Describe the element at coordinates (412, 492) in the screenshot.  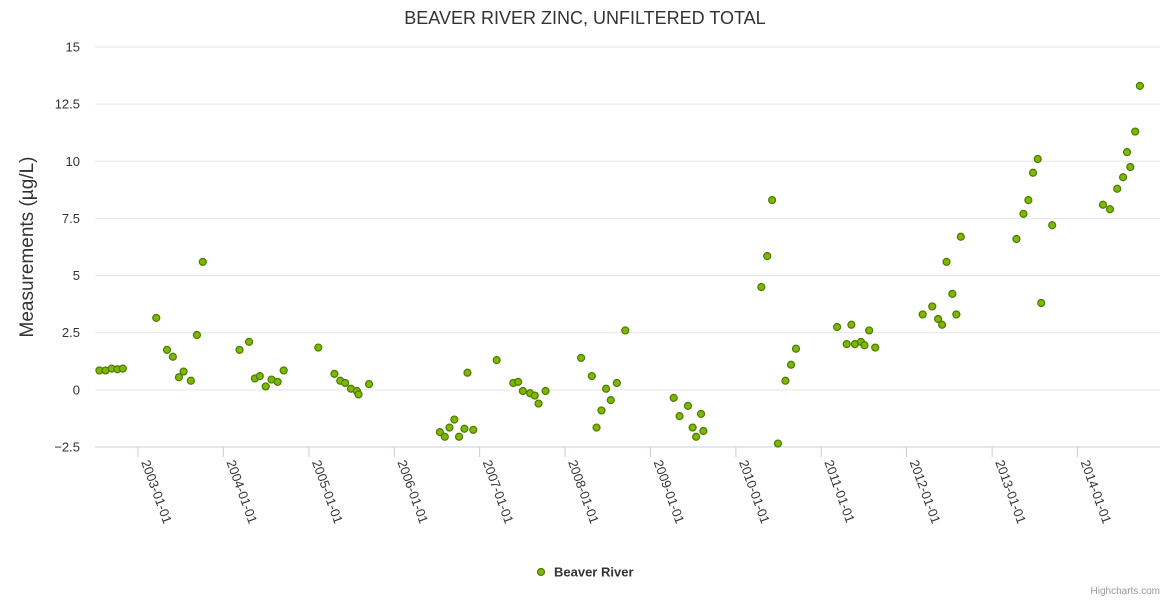
I see `x-tick-label: 2006-01-01` at that location.